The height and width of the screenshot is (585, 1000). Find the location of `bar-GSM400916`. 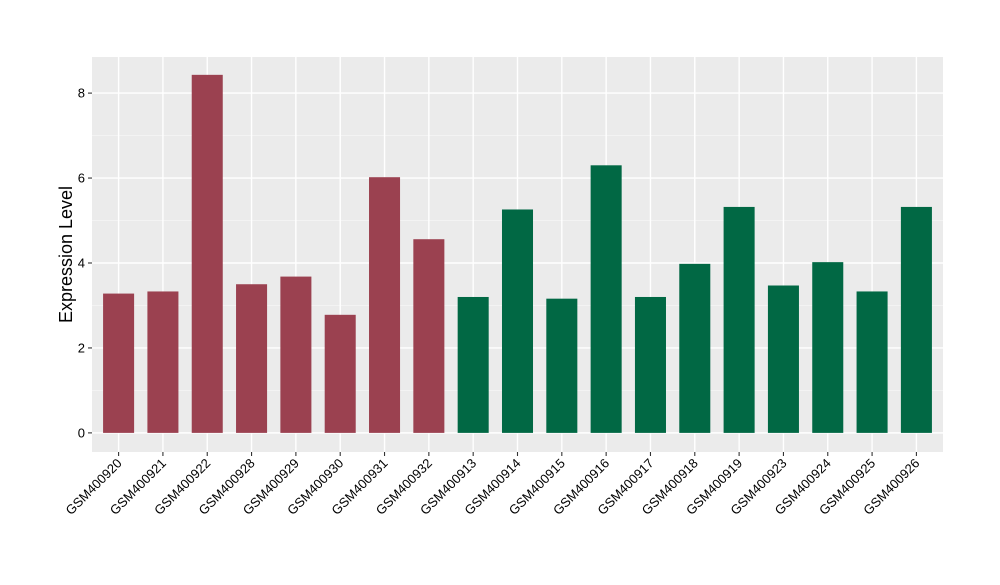

bar-GSM400916 is located at coordinates (606, 299).